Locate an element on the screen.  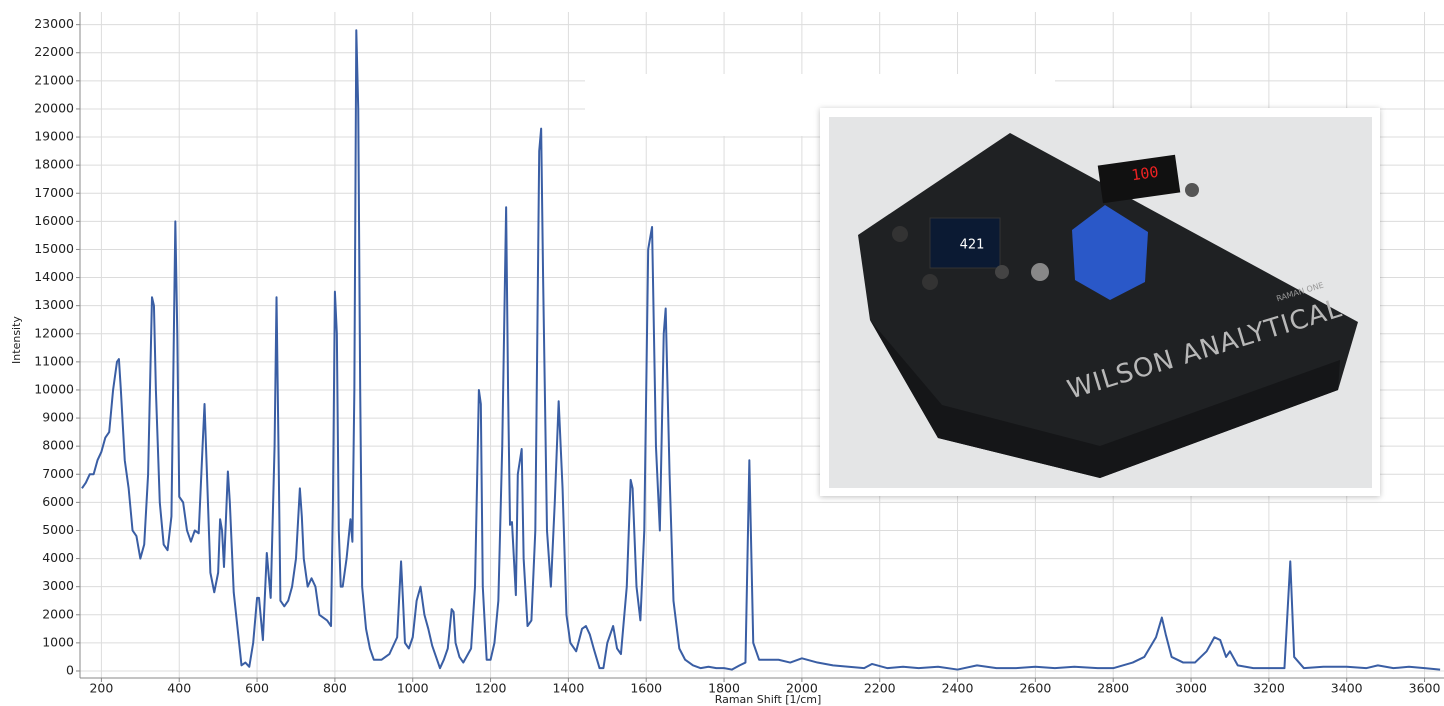
y-tick-label: 17000 is located at coordinates (54, 192).